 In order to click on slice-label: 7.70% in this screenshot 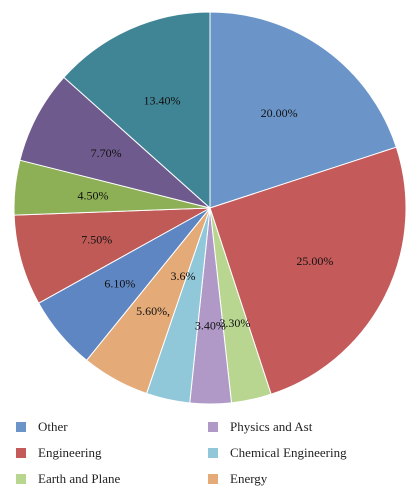, I will do `click(106, 153)`.